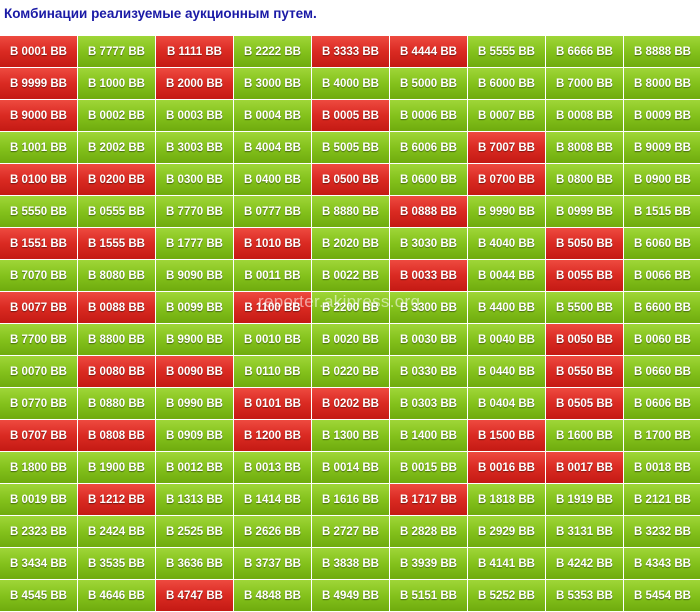 This screenshot has width=700, height=612. What do you see at coordinates (195, 116) in the screenshot?
I see `plate-cell-available: B 0003 BB` at bounding box center [195, 116].